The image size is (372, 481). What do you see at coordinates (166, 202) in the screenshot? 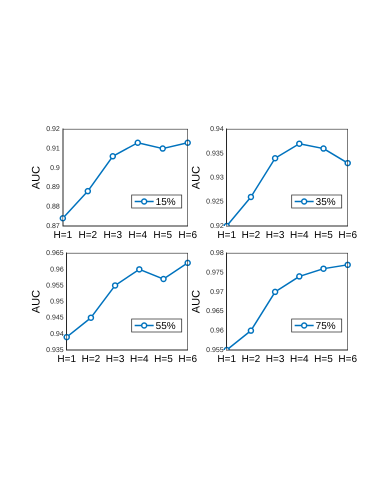
I see `legend-label: 15%` at bounding box center [166, 202].